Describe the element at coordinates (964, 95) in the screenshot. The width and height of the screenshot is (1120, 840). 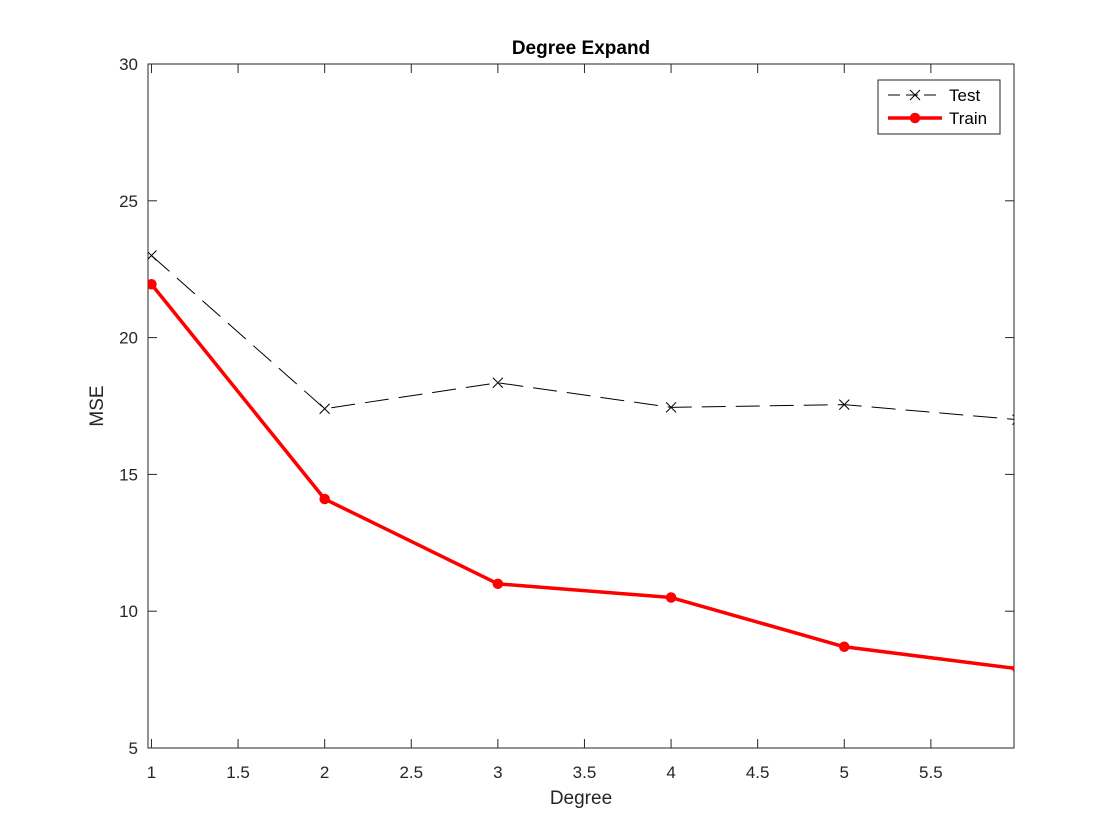
I see `legend-label-test: Test` at that location.